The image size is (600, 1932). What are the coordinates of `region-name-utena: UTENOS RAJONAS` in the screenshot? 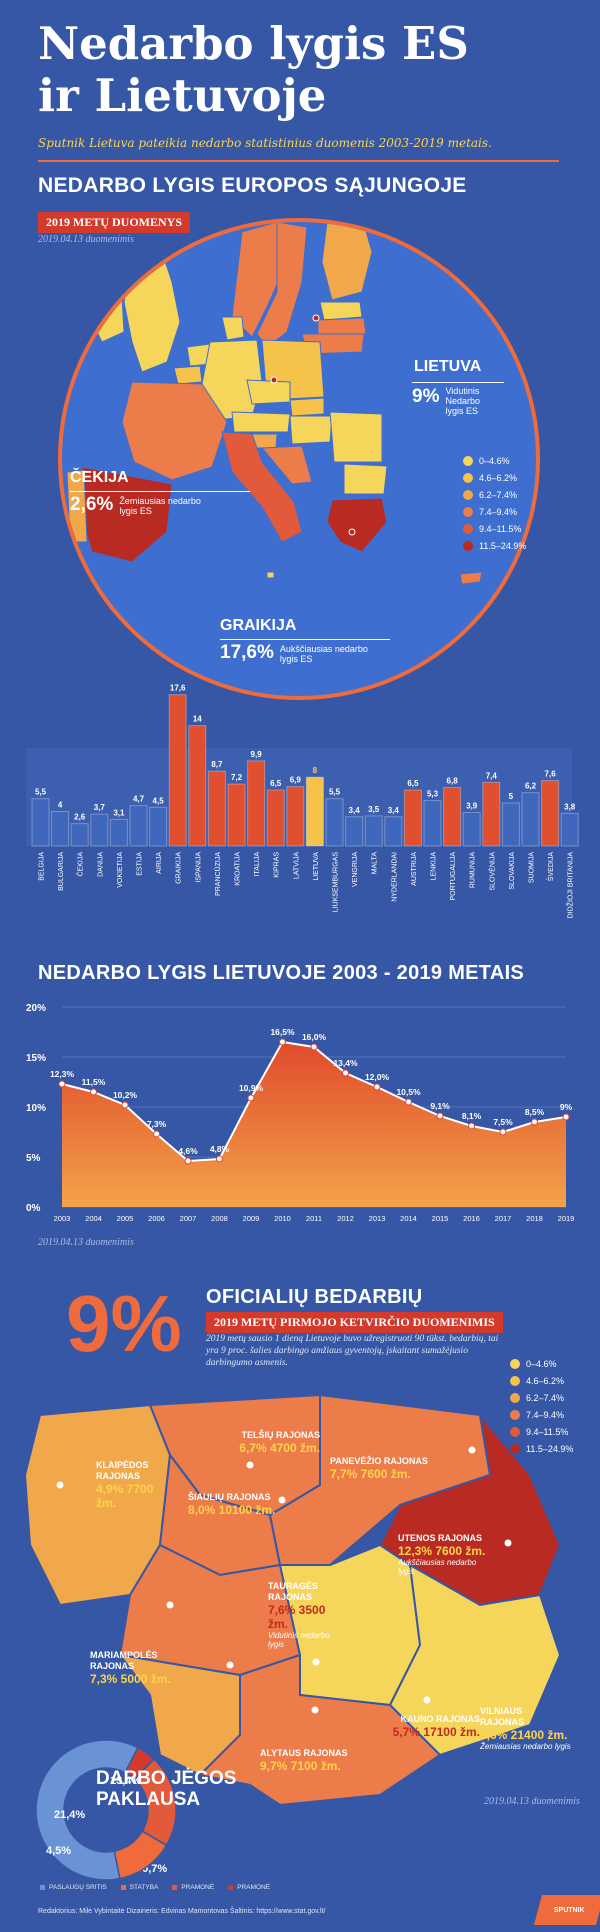 It's located at (440, 1538).